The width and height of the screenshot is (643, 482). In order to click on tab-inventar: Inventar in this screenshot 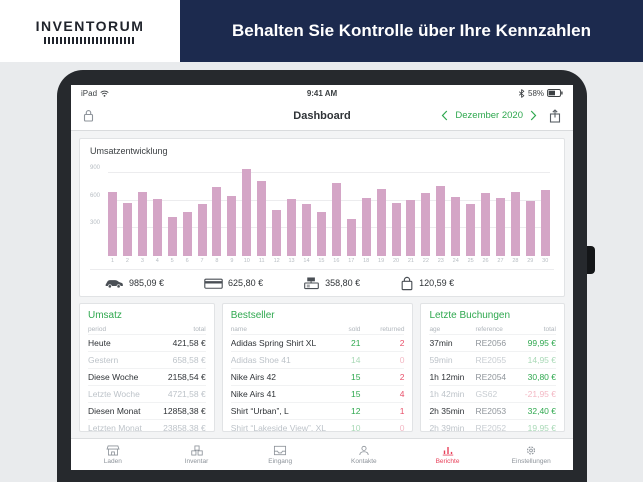, I will do `click(197, 454)`.